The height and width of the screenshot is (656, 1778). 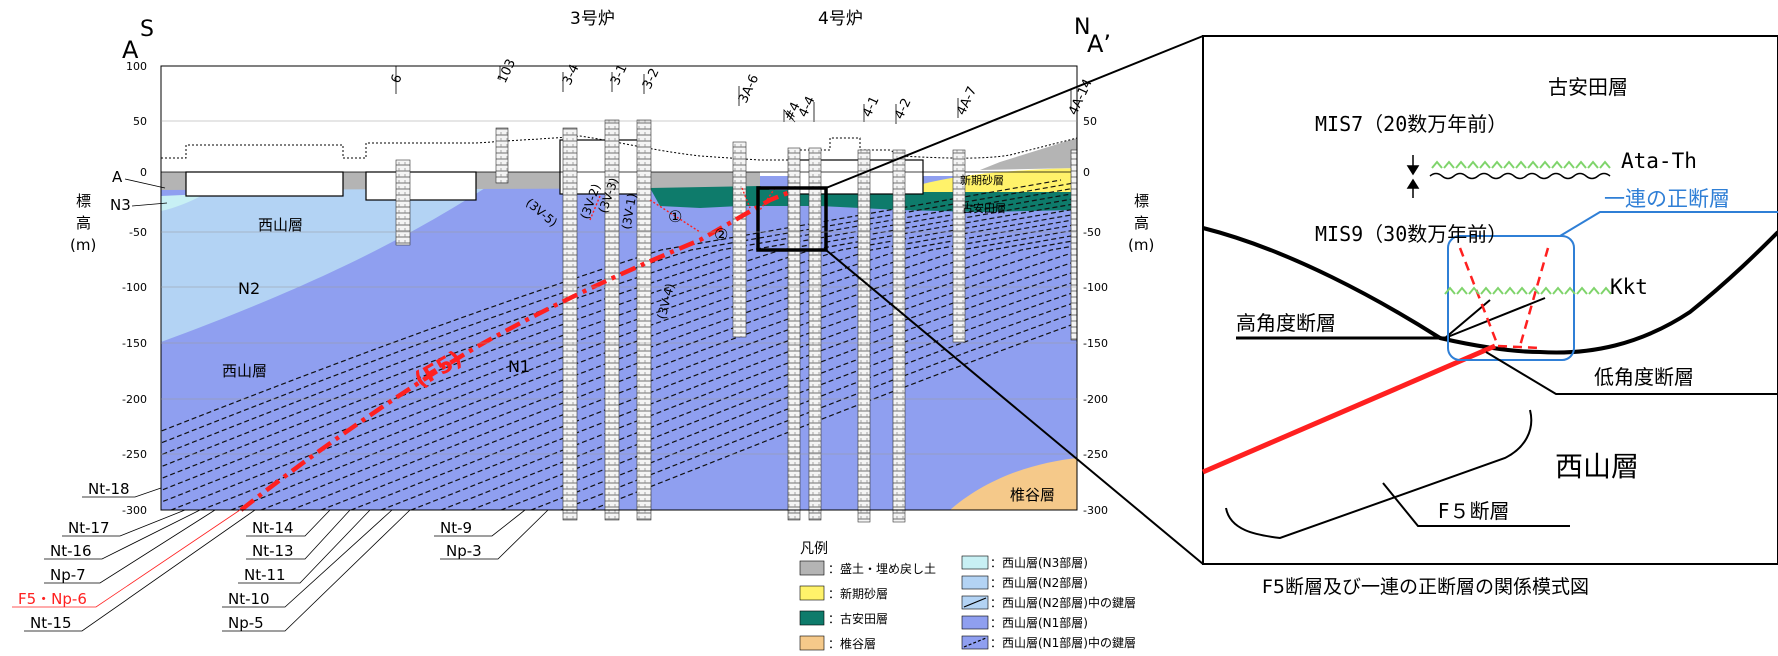 I want to click on key-bed-label-f5: F5・Np-6, so click(x=52, y=599).